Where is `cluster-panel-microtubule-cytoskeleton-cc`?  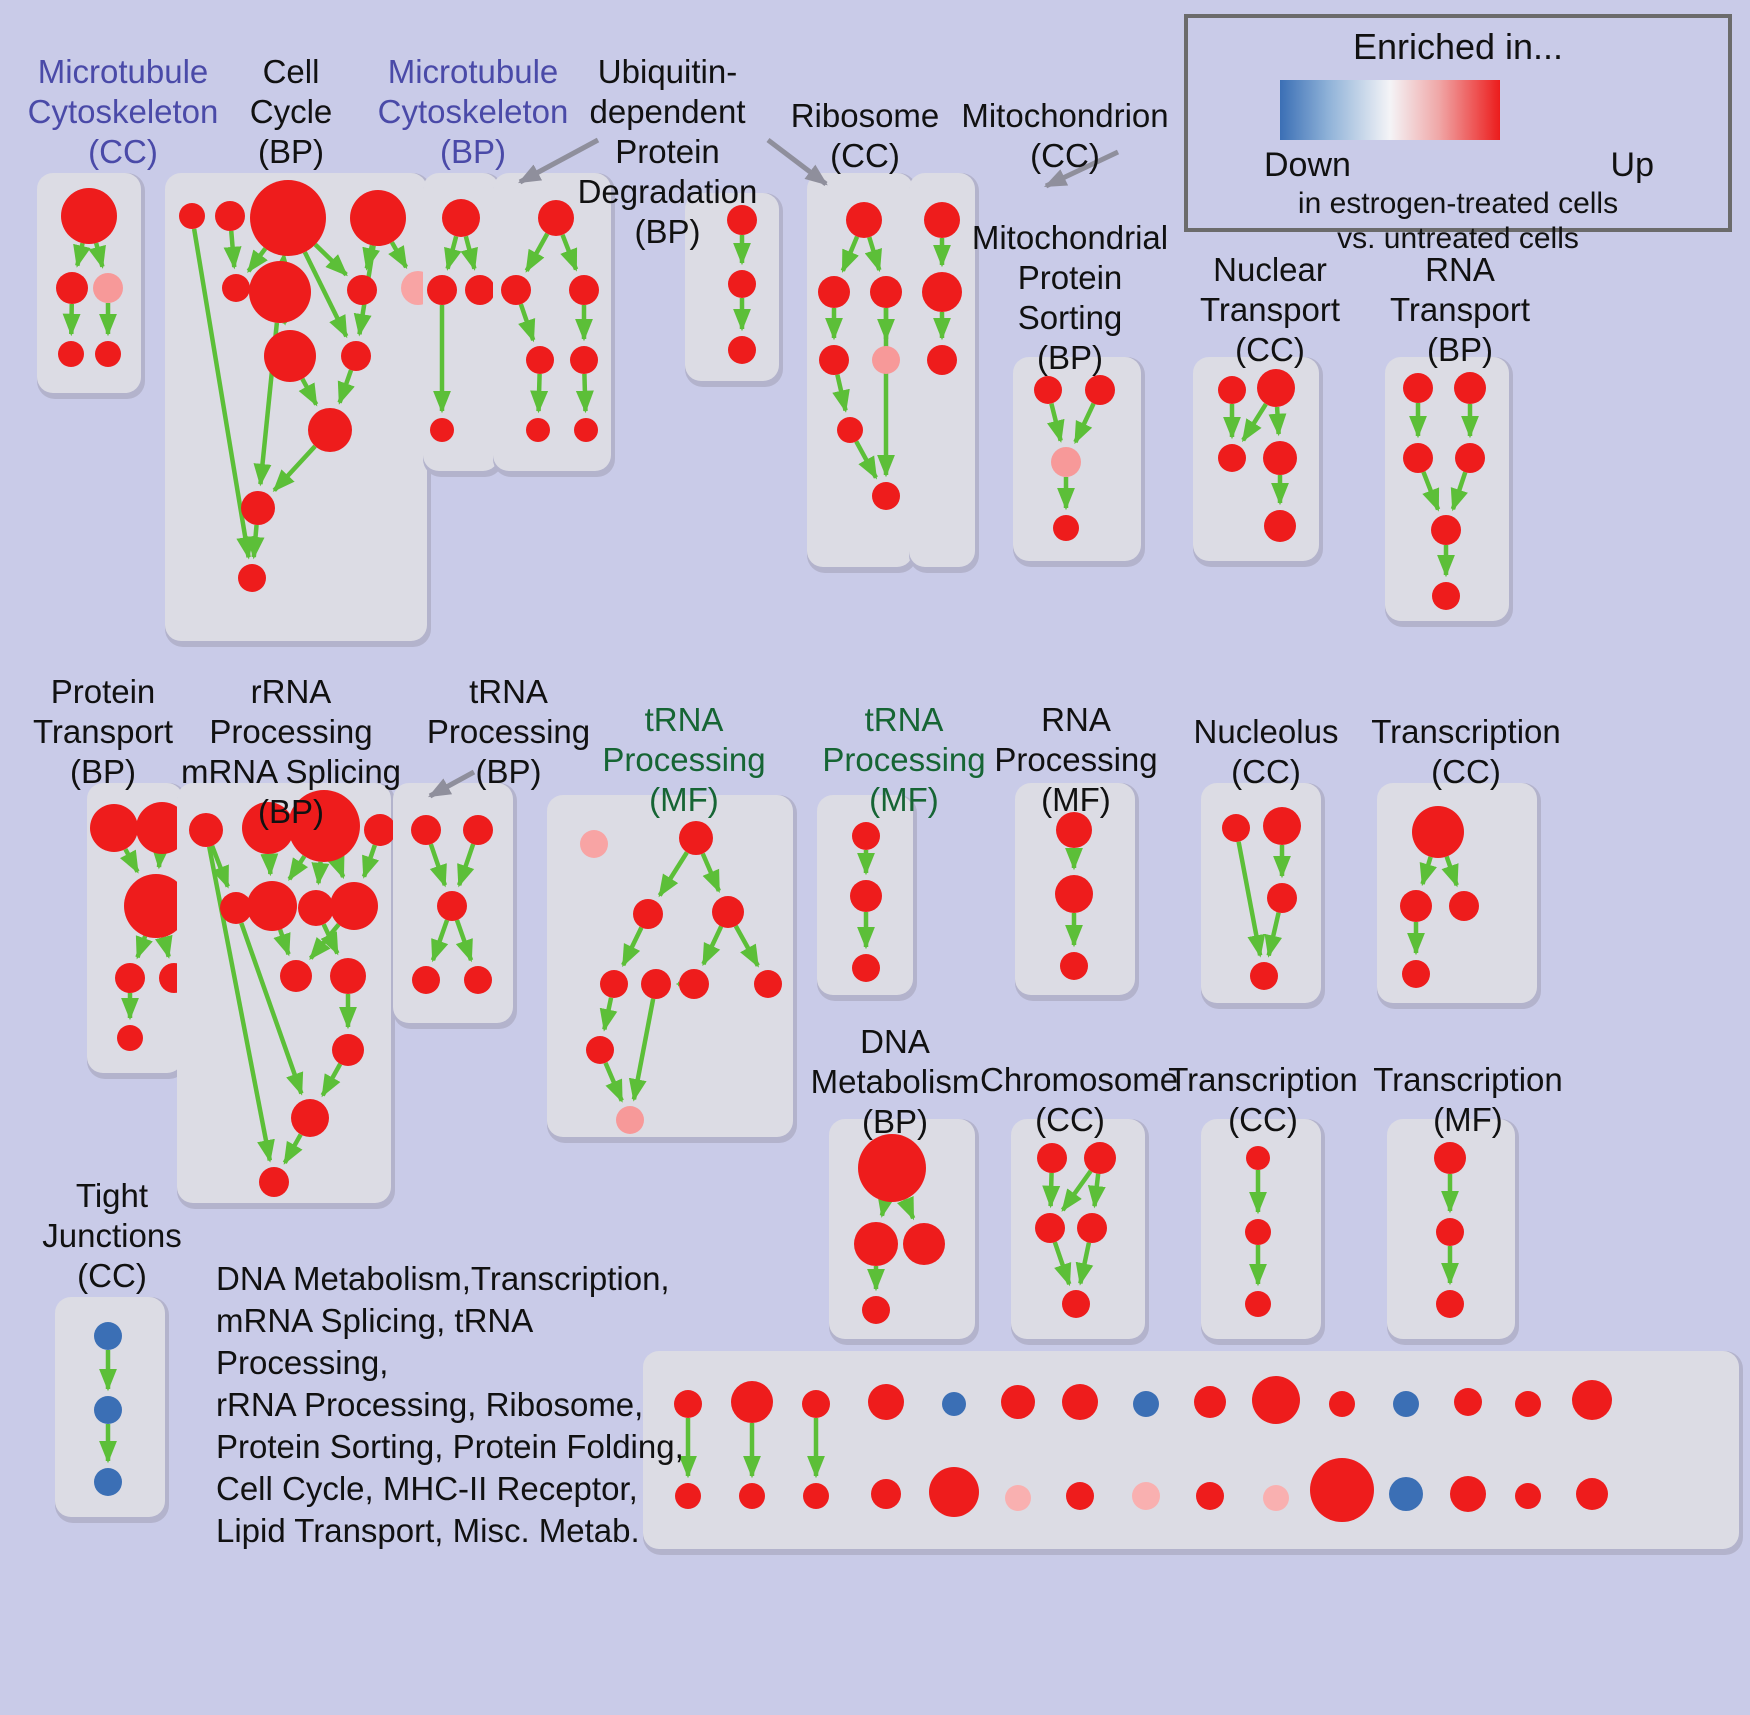
cluster-panel-microtubule-cytoskeleton-cc is located at coordinates (91, 286).